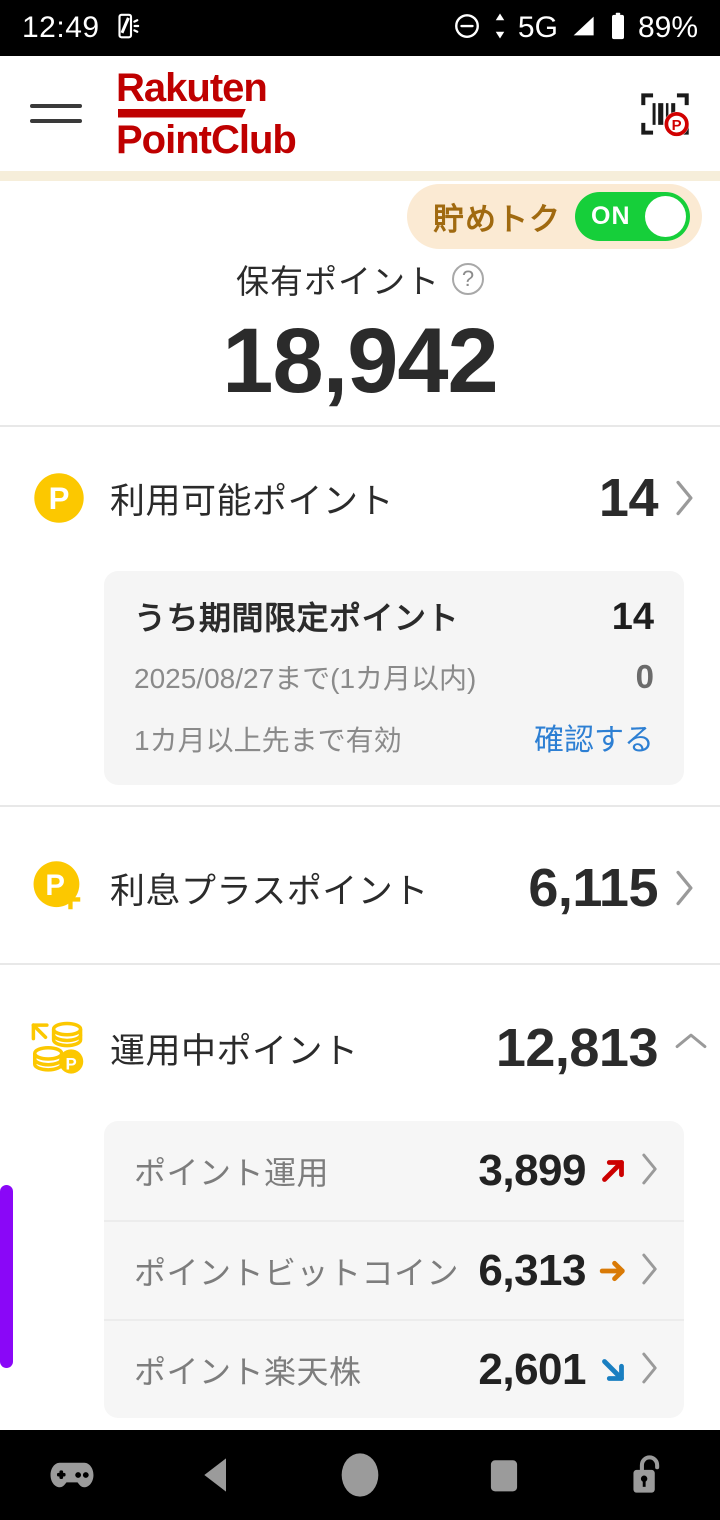 The height and width of the screenshot is (1520, 720). What do you see at coordinates (628, 498) in the screenshot?
I see `available-points-value: 14` at bounding box center [628, 498].